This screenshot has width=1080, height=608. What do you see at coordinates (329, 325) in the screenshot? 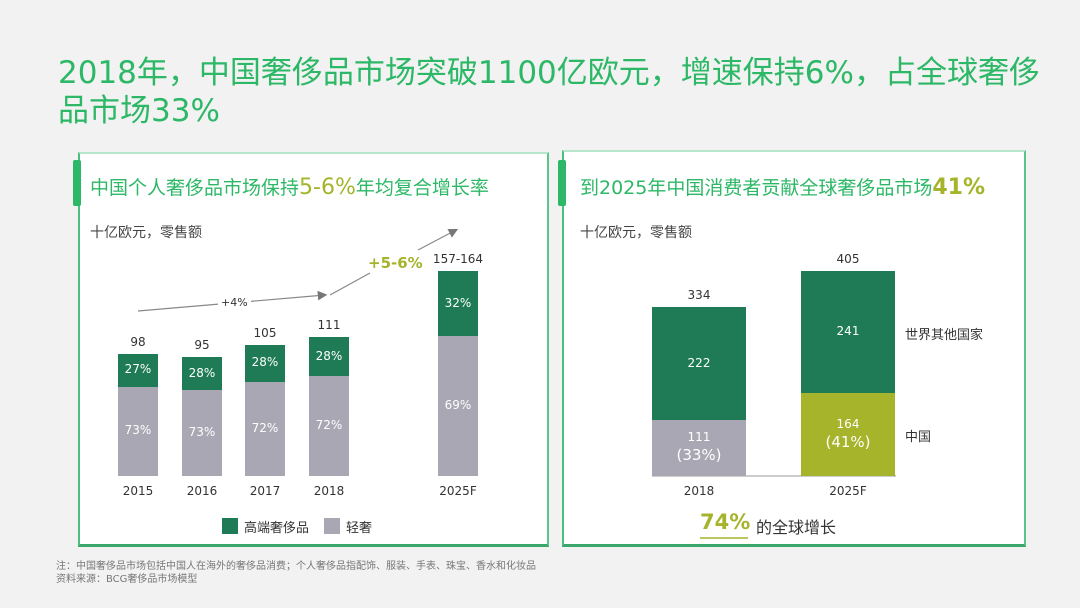
I see `bar-total-label: 111` at bounding box center [329, 325].